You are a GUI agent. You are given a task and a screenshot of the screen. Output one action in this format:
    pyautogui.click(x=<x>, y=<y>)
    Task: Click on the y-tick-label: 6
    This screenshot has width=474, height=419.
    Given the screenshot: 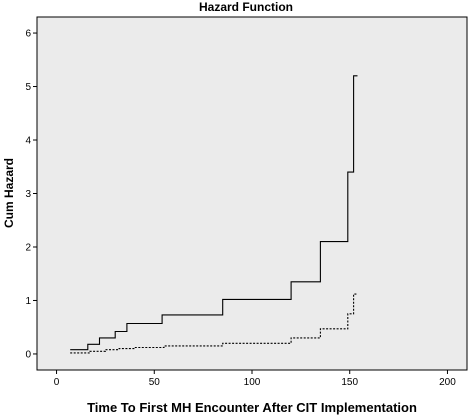 What is the action you would take?
    pyautogui.click(x=28, y=34)
    